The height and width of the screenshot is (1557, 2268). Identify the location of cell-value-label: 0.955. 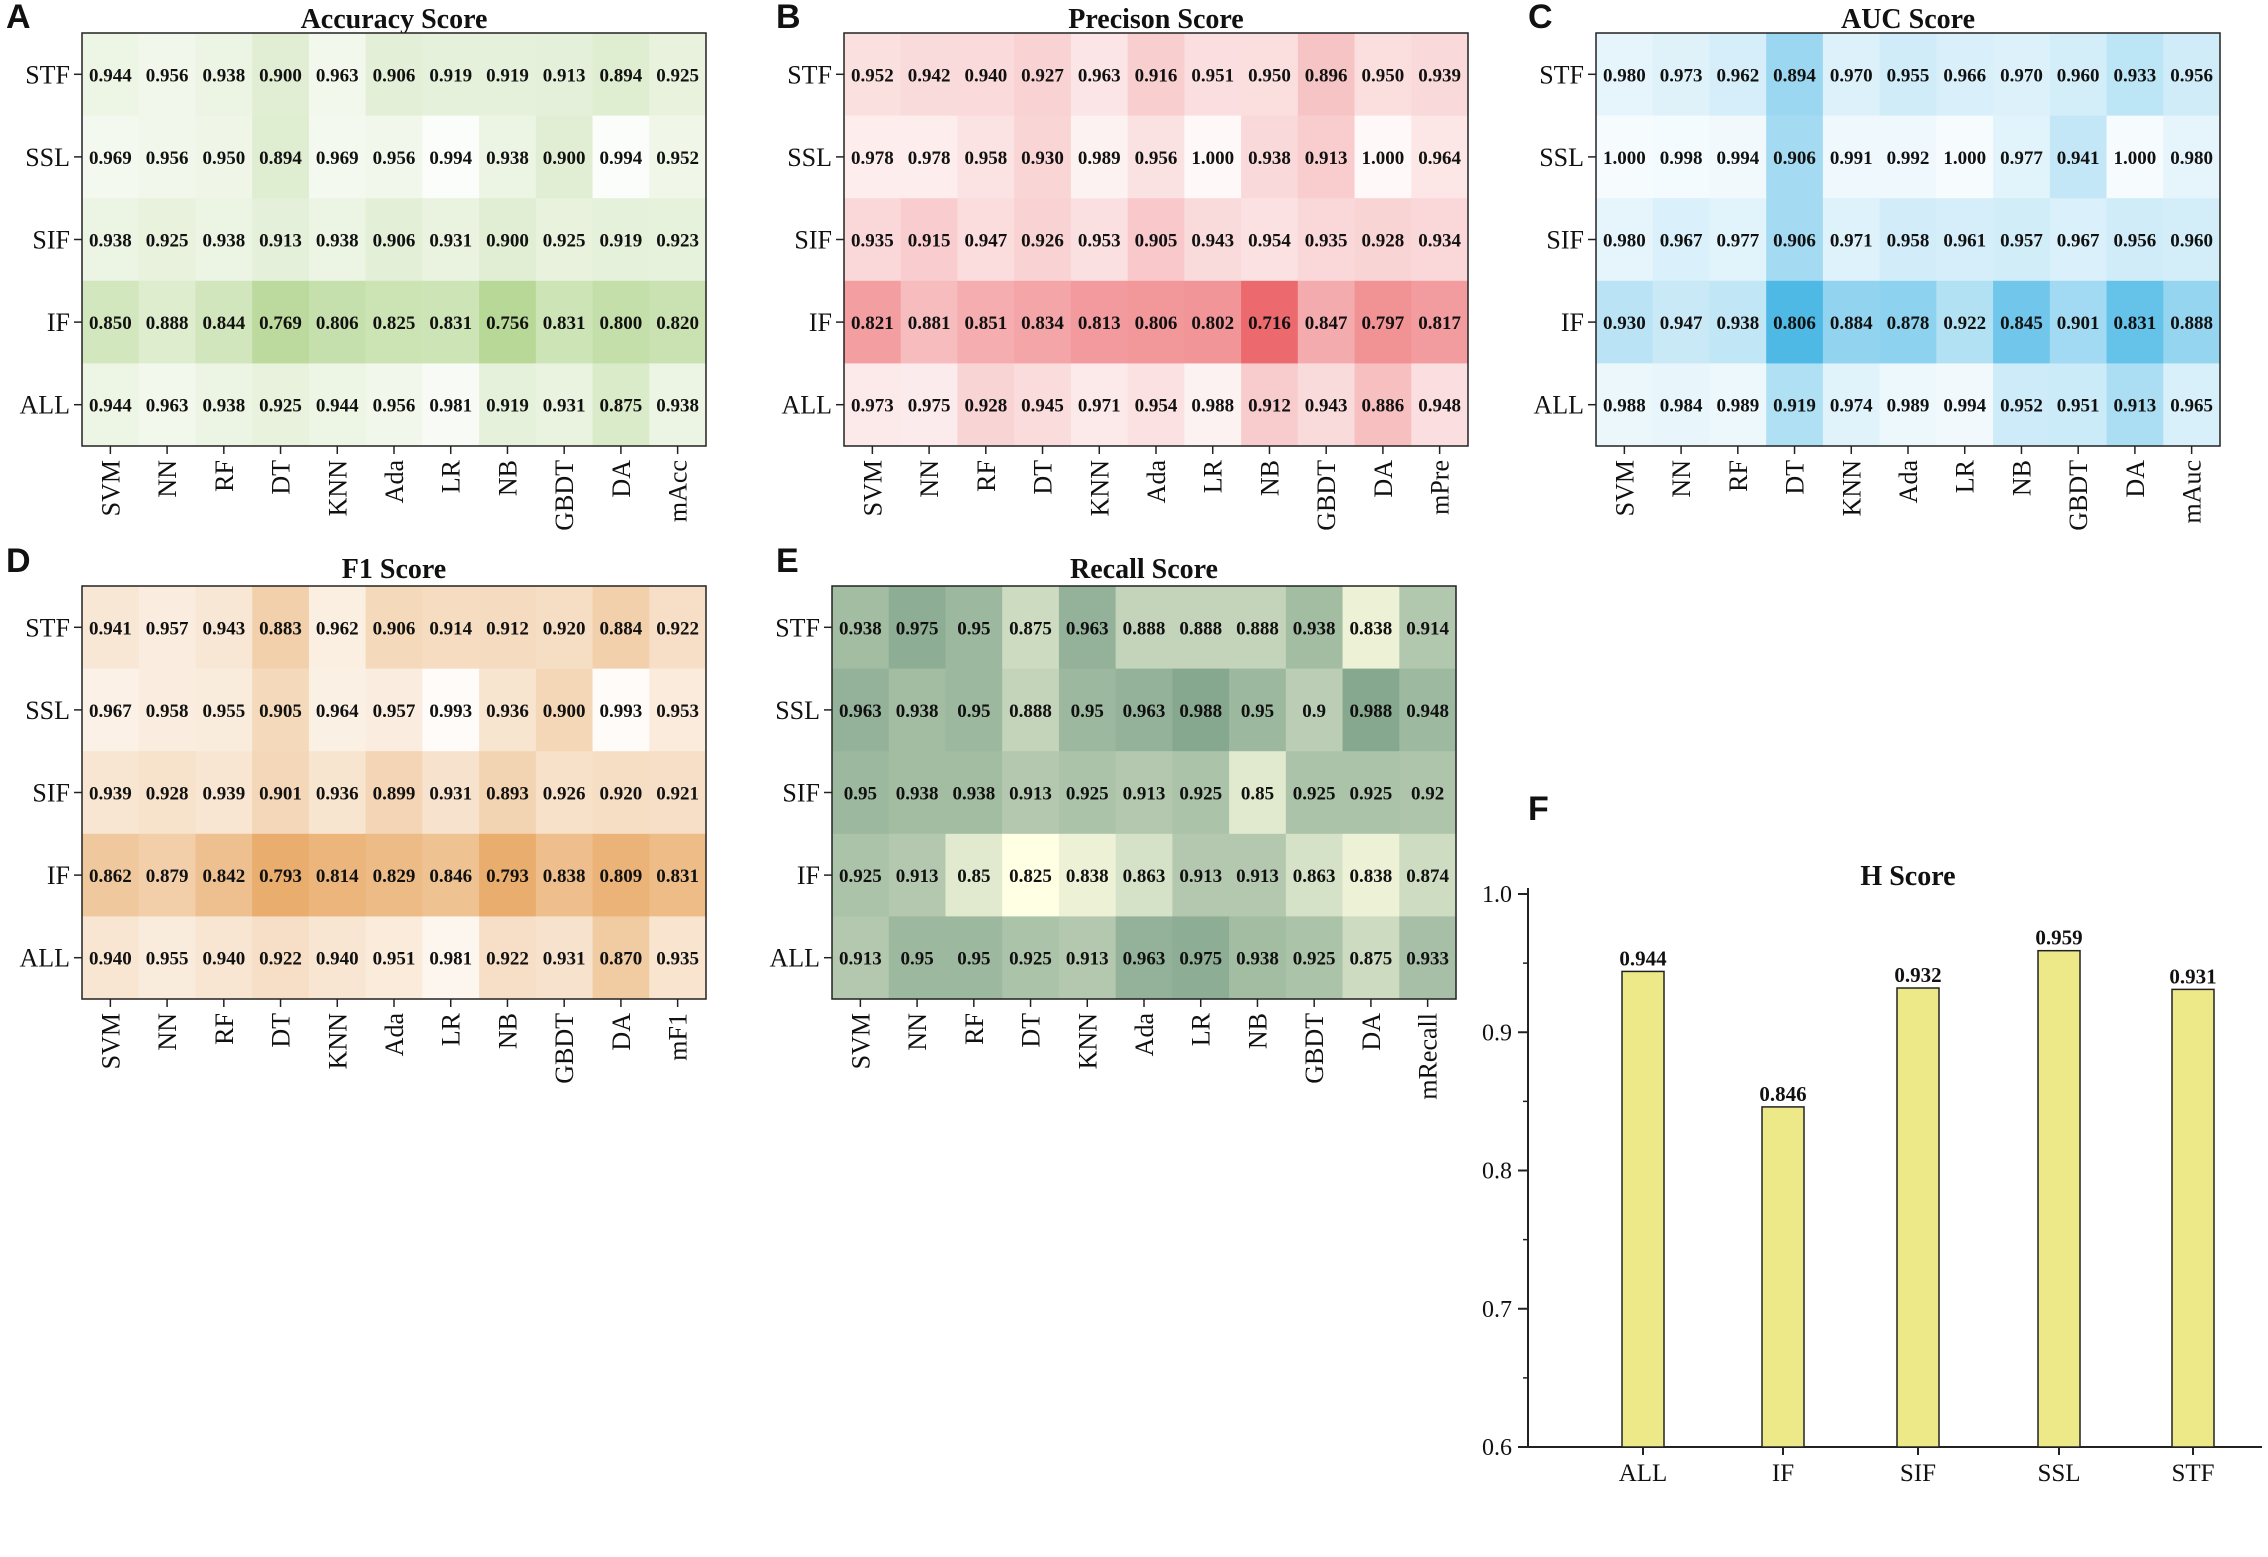
(223, 711).